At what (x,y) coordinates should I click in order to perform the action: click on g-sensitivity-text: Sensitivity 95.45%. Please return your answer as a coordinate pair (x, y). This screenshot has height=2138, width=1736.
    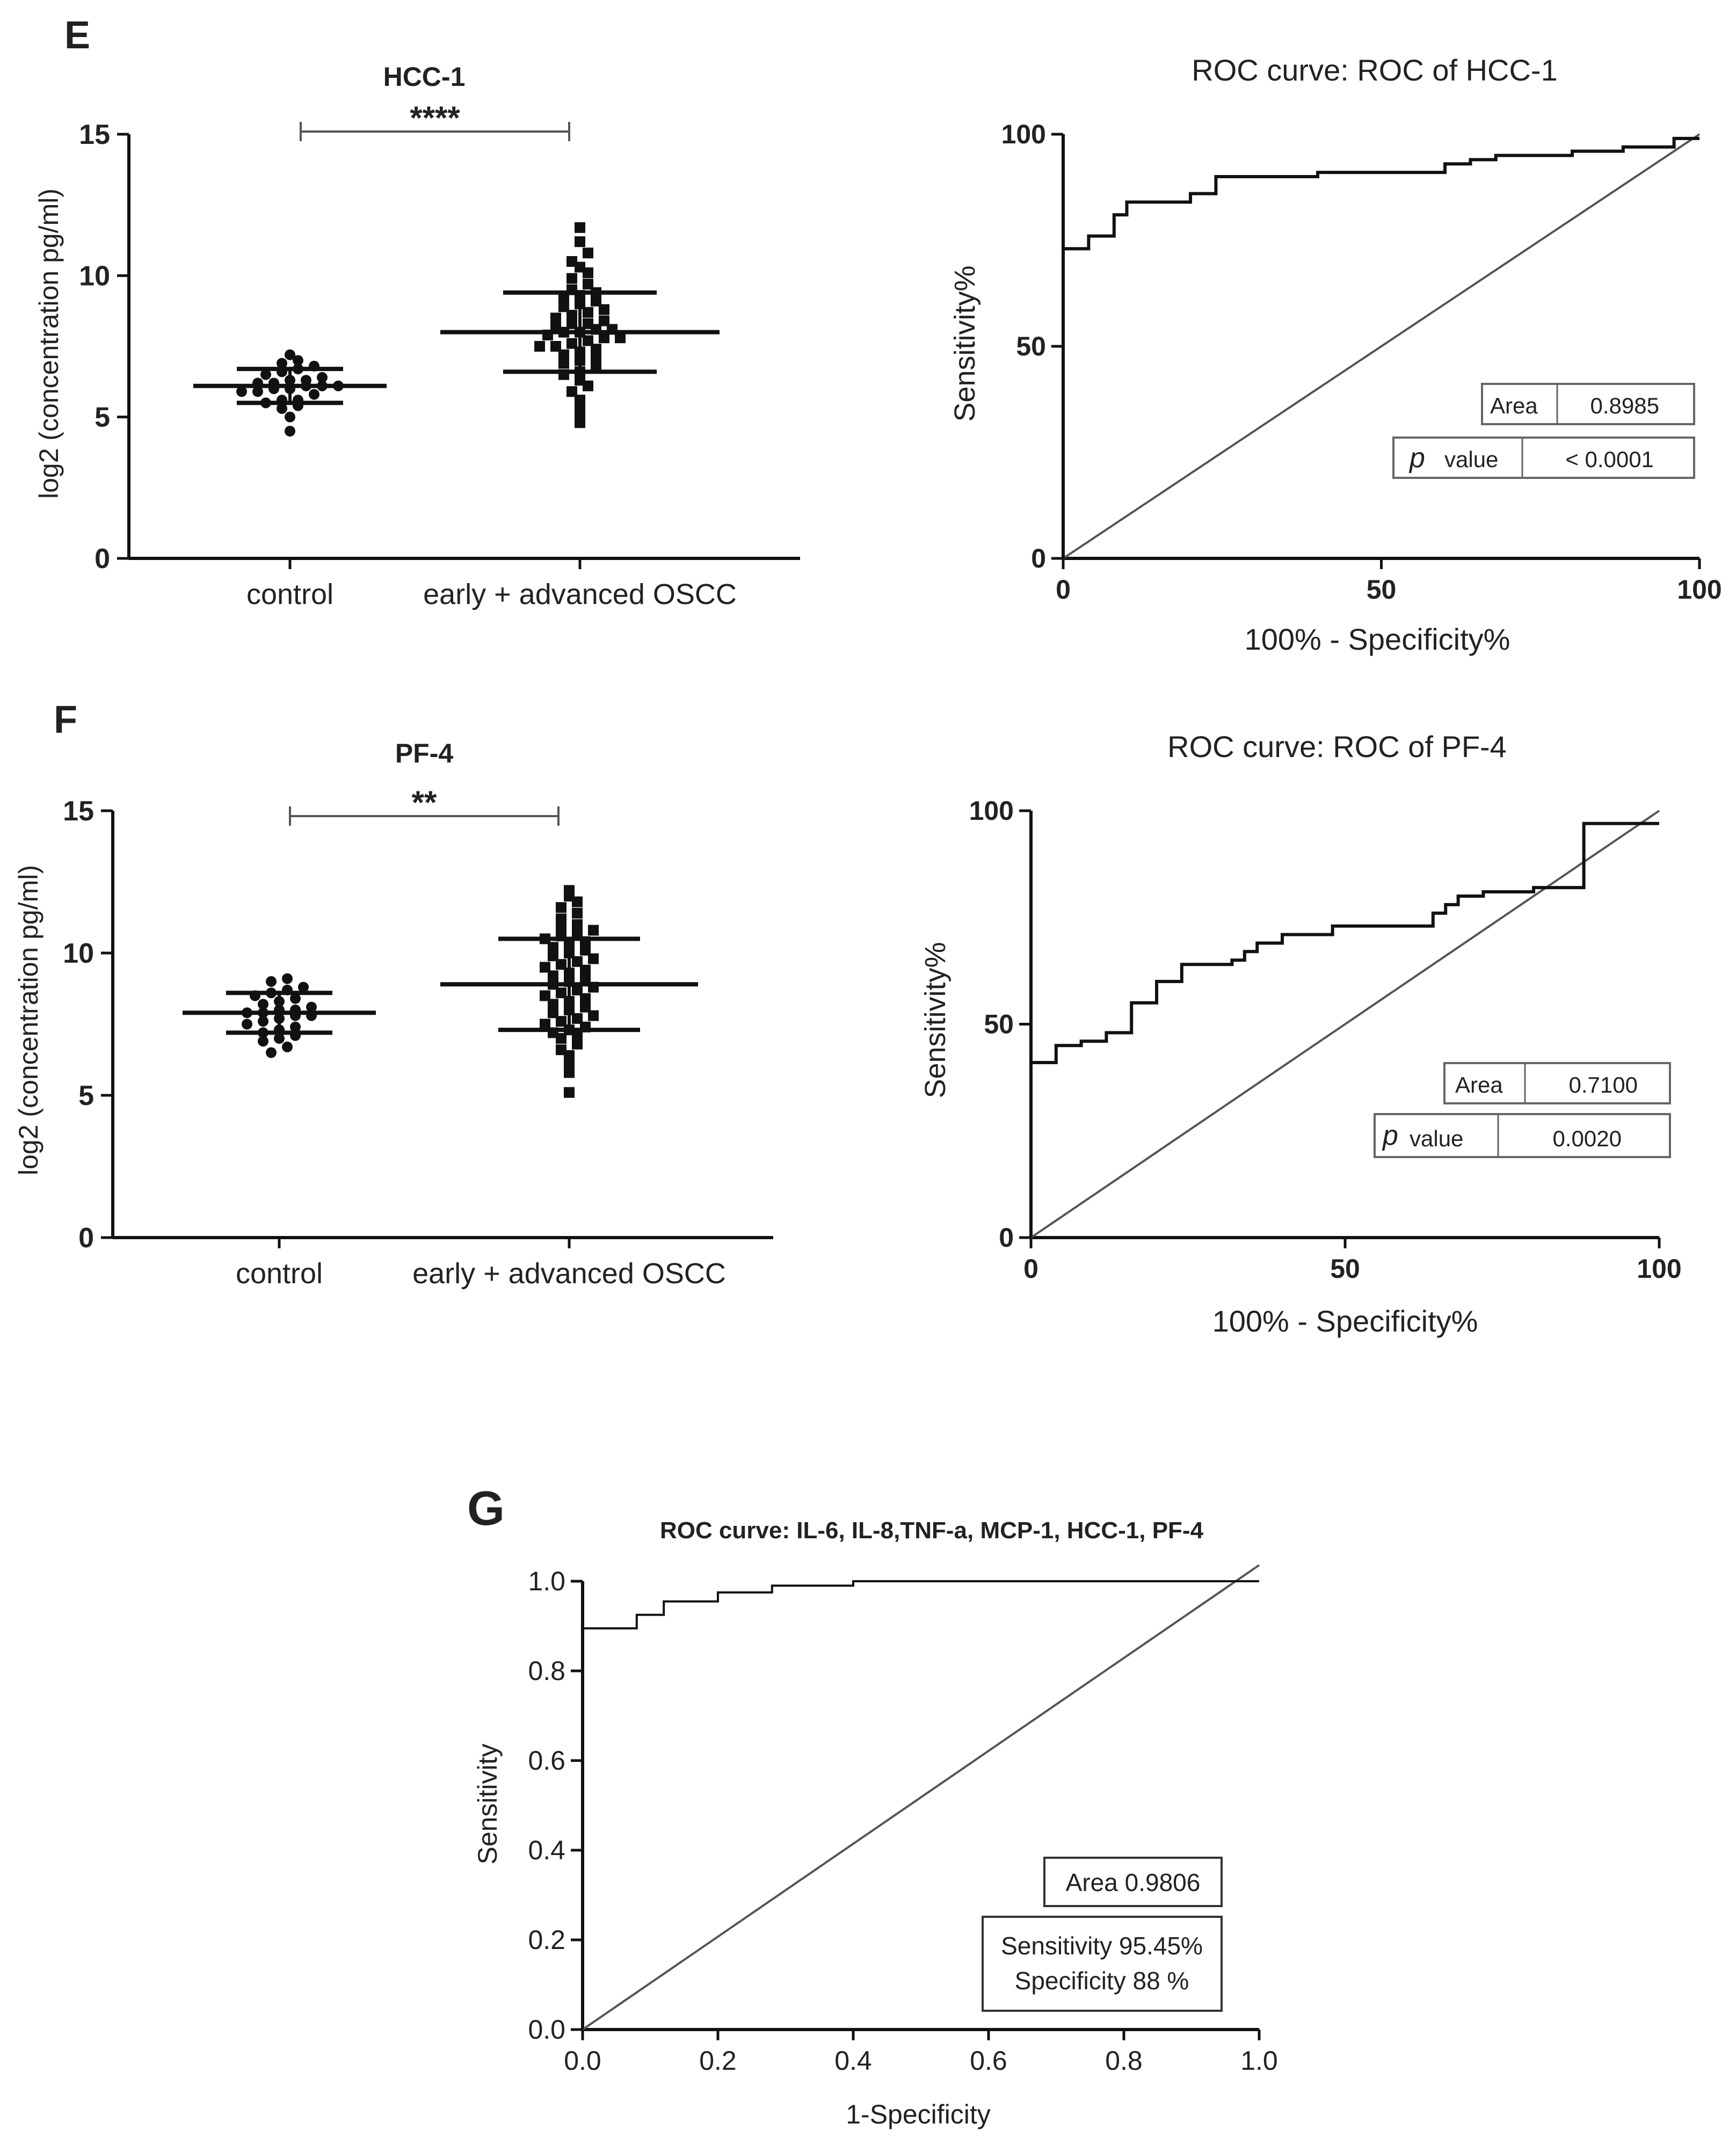
    Looking at the image, I should click on (1102, 1946).